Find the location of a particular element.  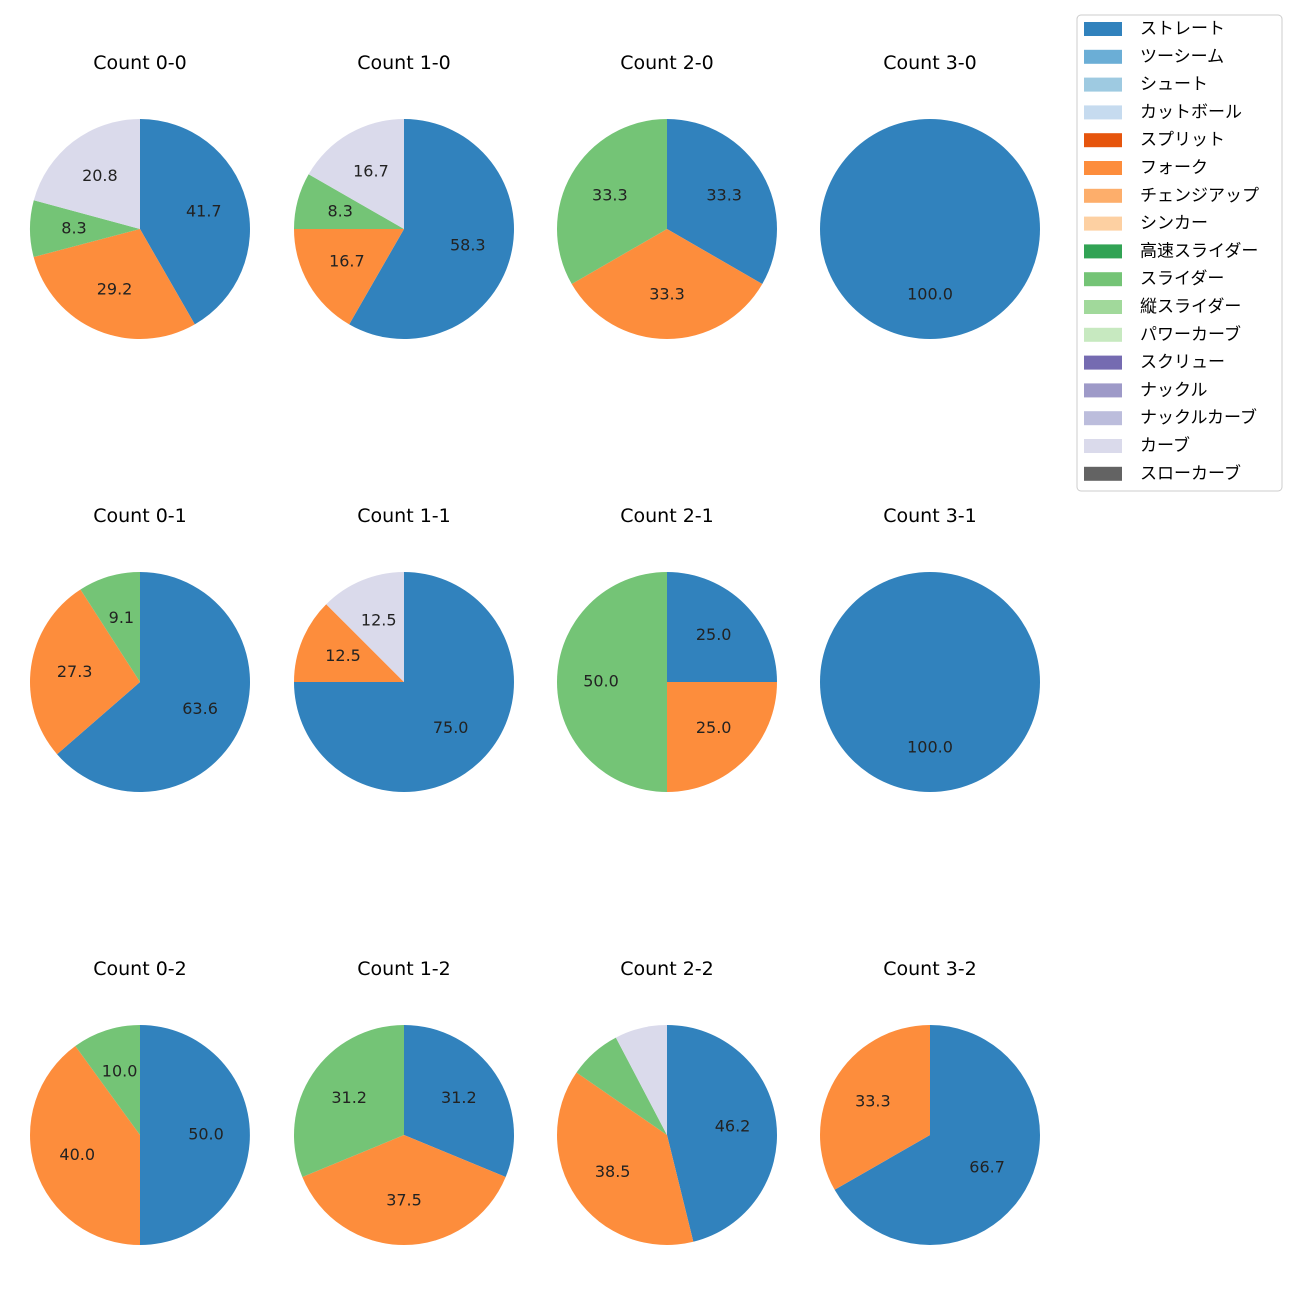

legend-item: カットボール is located at coordinates (1163, 112).